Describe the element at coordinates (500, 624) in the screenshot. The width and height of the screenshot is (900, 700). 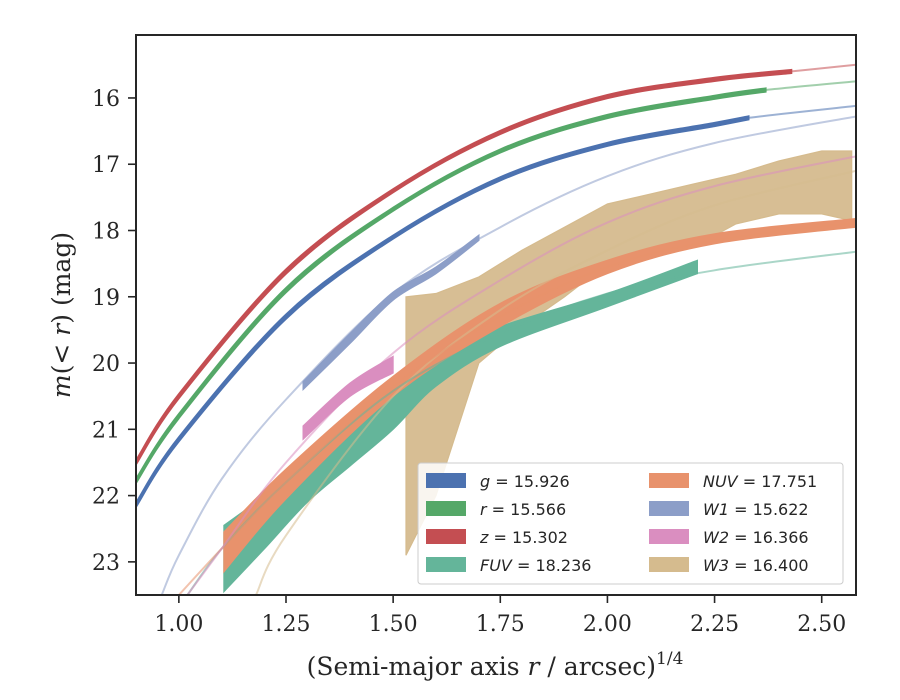
I see `x-tick-label: 1.75` at that location.